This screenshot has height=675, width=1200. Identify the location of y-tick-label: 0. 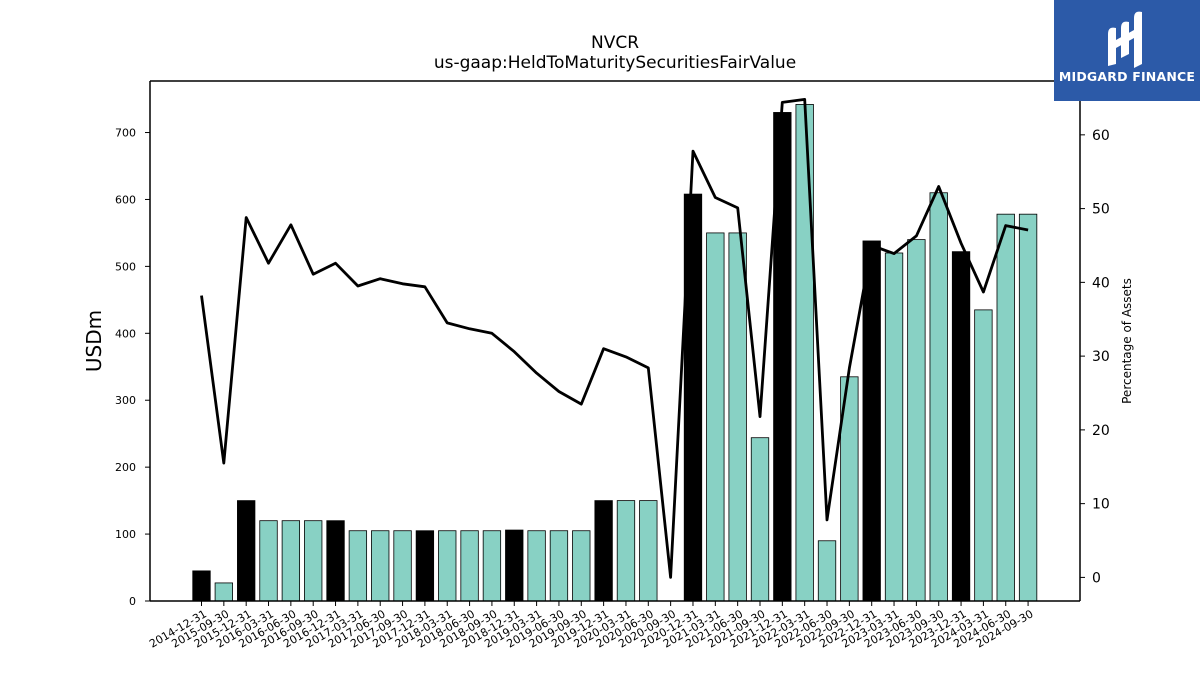
(132, 601).